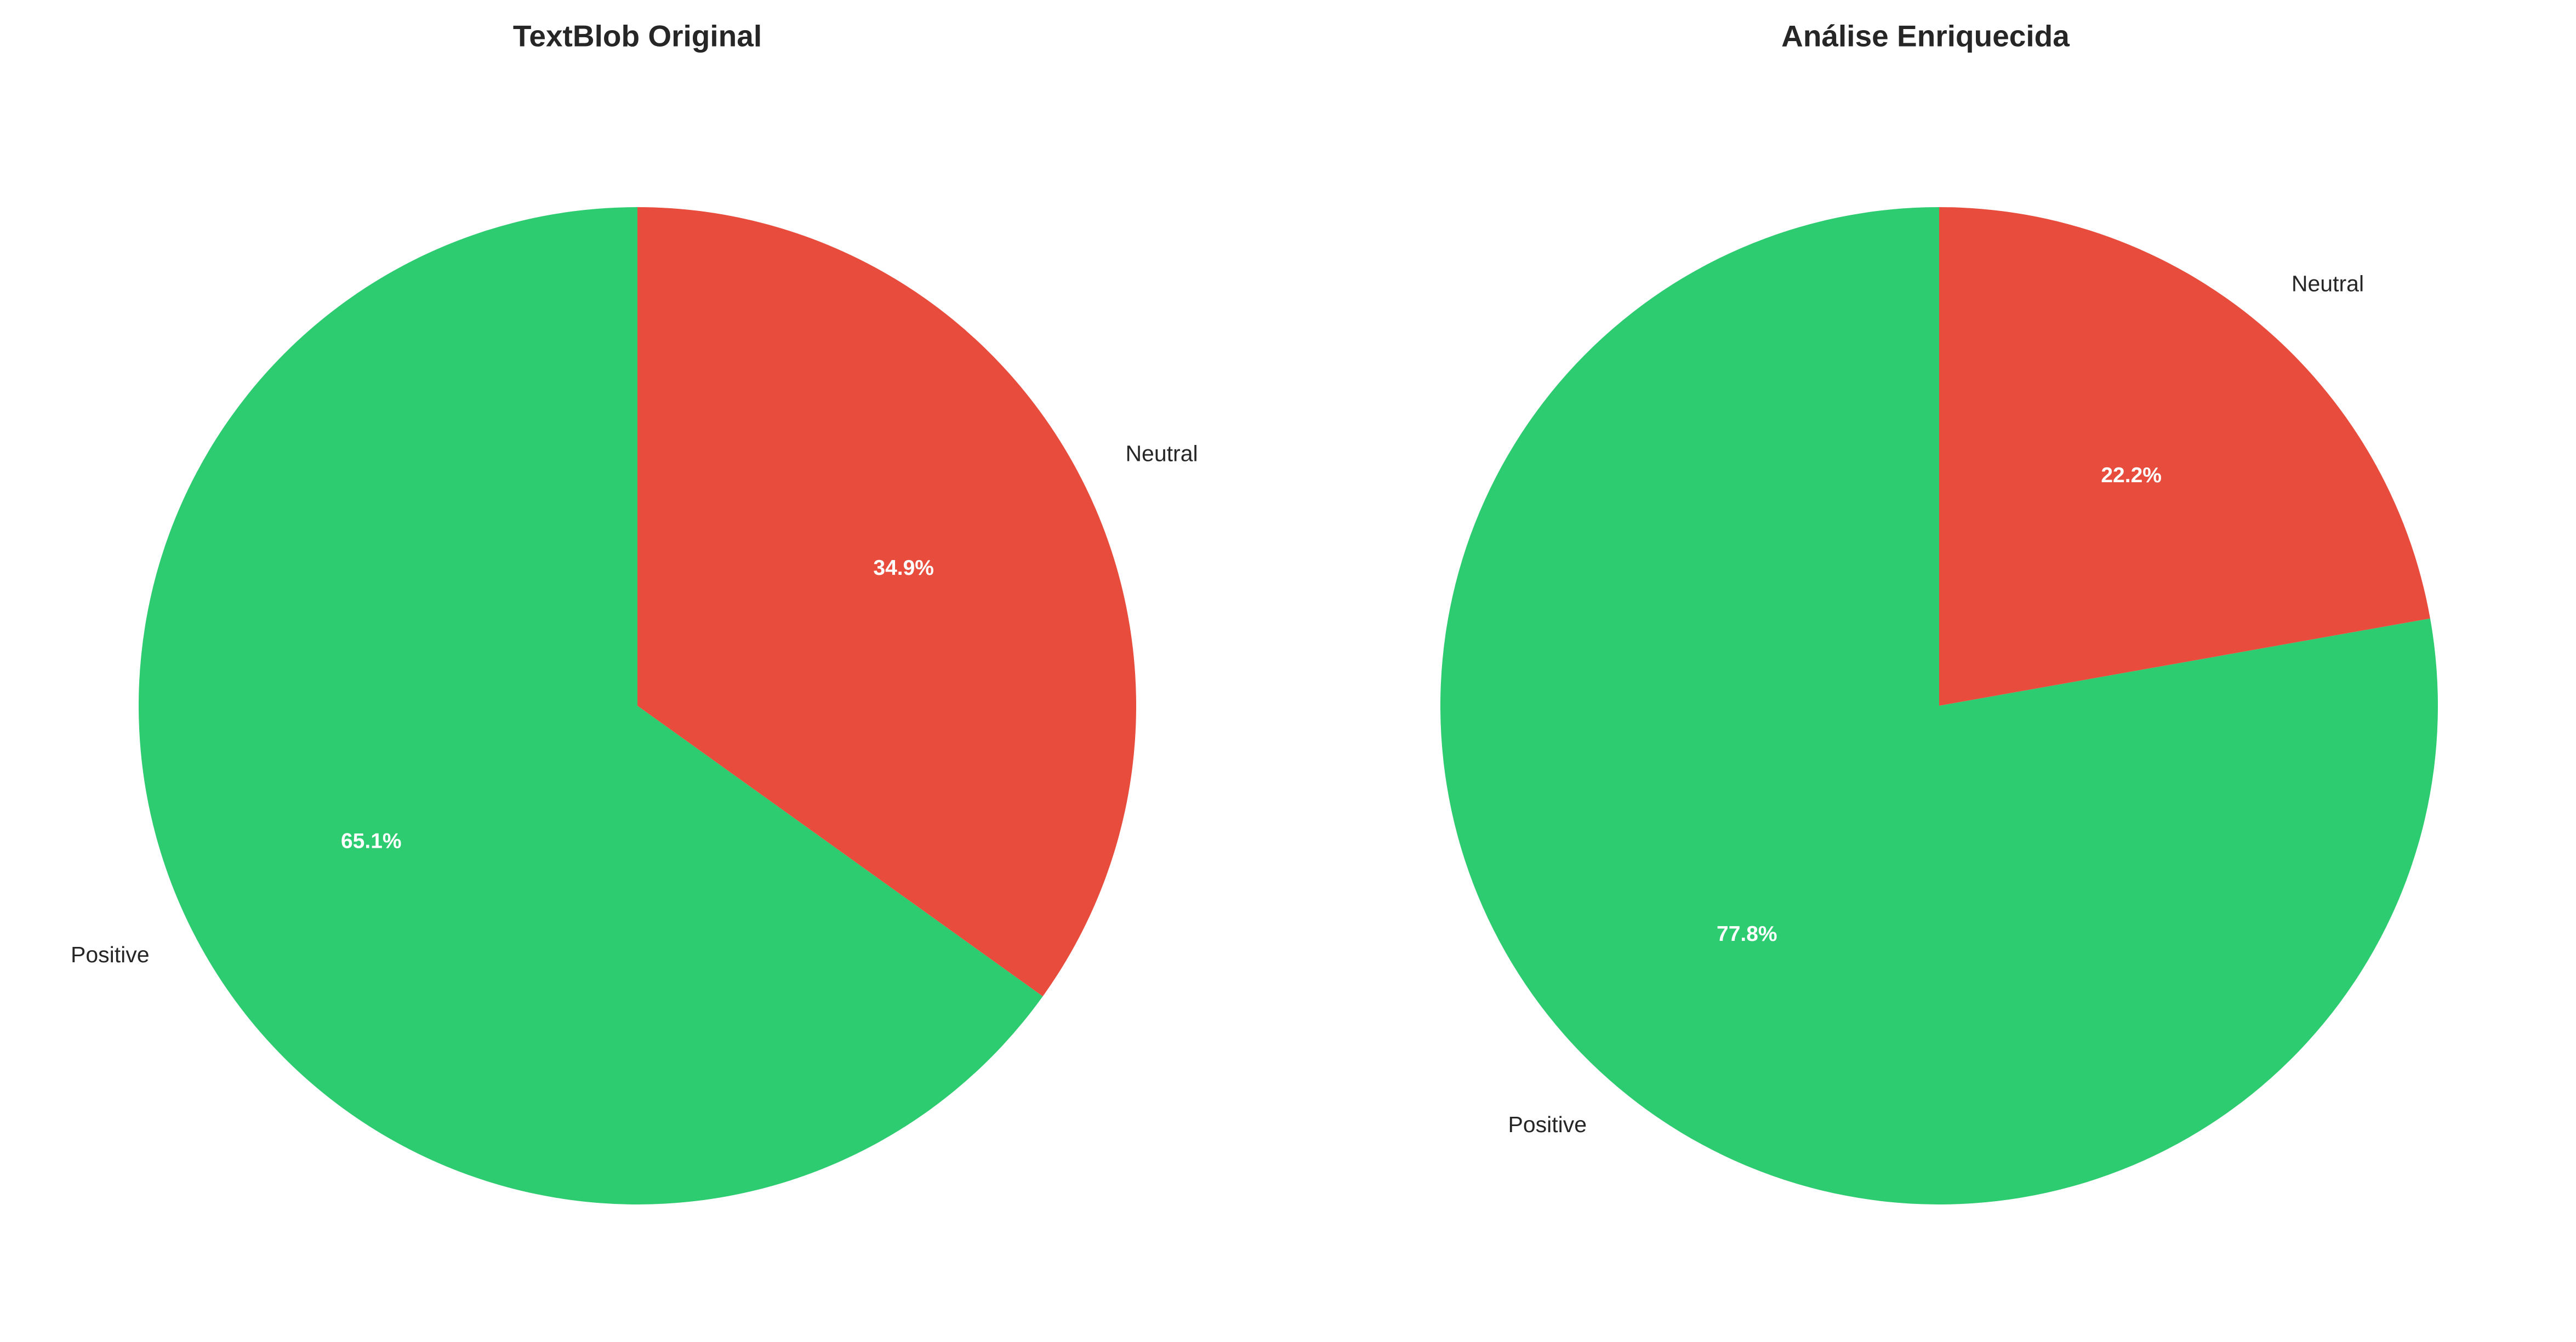  I want to click on pct-label-neutral: 34.9%, so click(903, 568).